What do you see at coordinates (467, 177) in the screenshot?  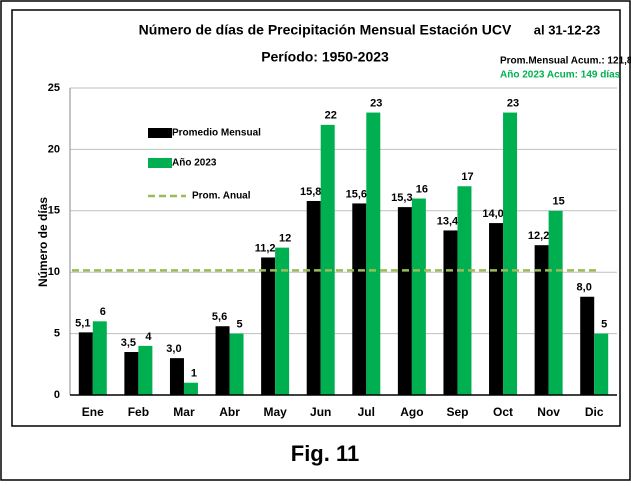 I see `value-label: 17` at bounding box center [467, 177].